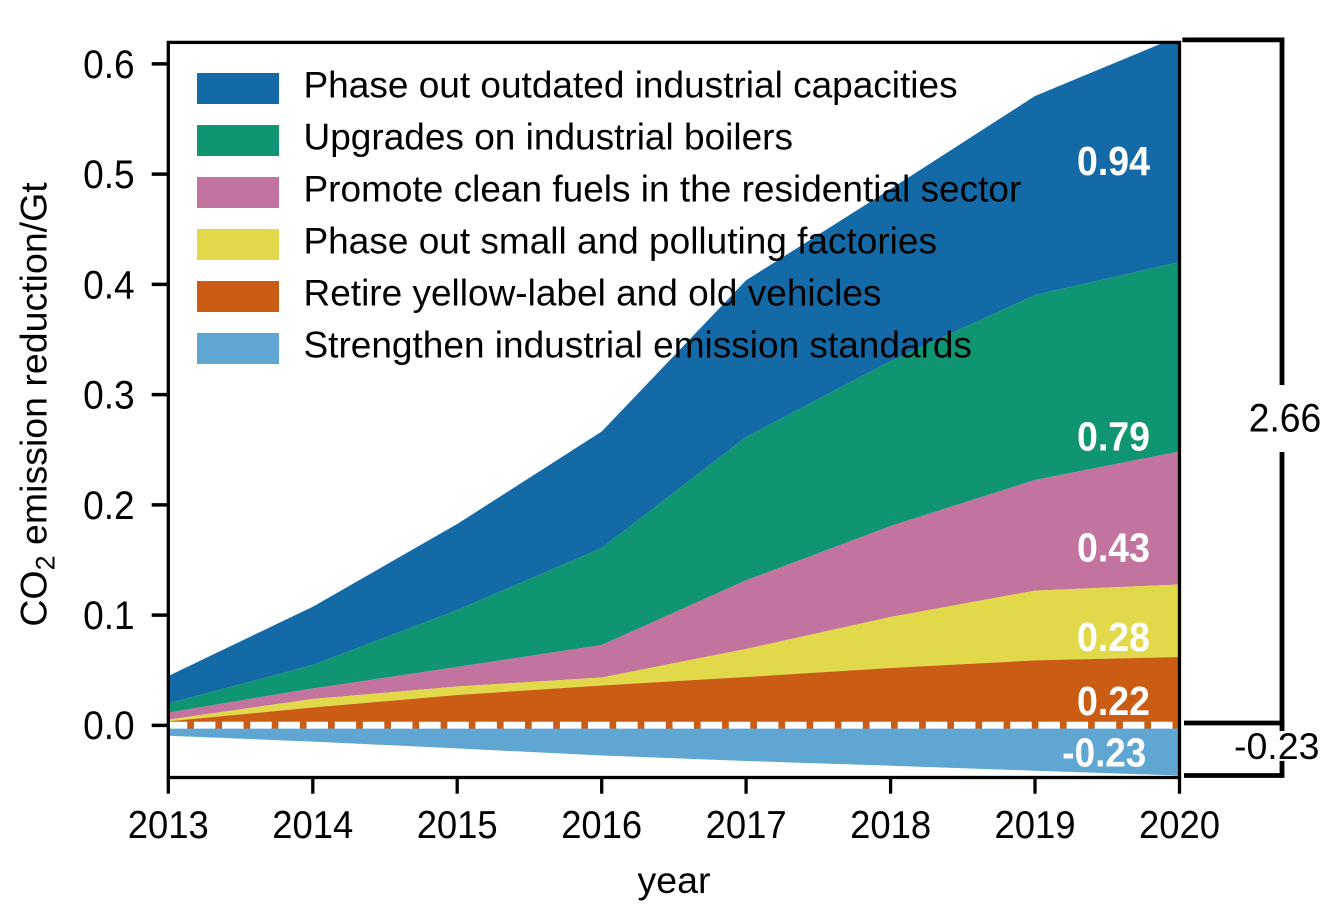  What do you see at coordinates (109, 65) in the screenshot?
I see `svg-text: 0.6` at bounding box center [109, 65].